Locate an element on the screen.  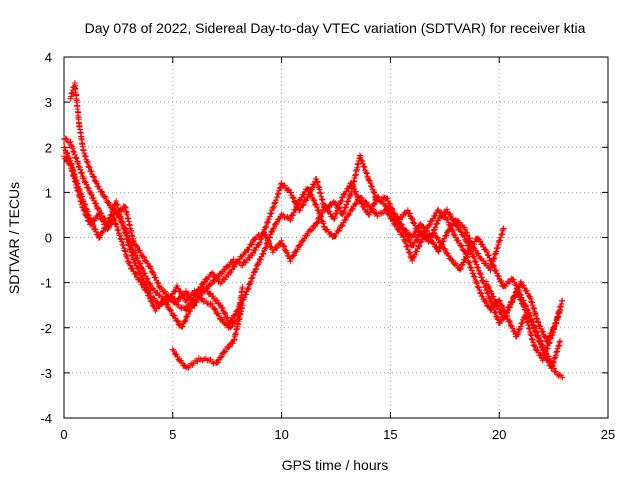
y-tick-label: 2 is located at coordinates (48, 147).